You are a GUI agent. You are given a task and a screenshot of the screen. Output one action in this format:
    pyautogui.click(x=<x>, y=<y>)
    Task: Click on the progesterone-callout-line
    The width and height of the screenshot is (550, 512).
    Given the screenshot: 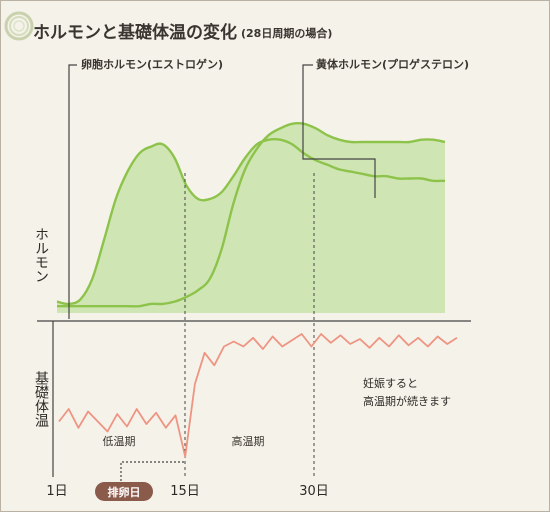 What is the action you would take?
    pyautogui.click(x=339, y=131)
    